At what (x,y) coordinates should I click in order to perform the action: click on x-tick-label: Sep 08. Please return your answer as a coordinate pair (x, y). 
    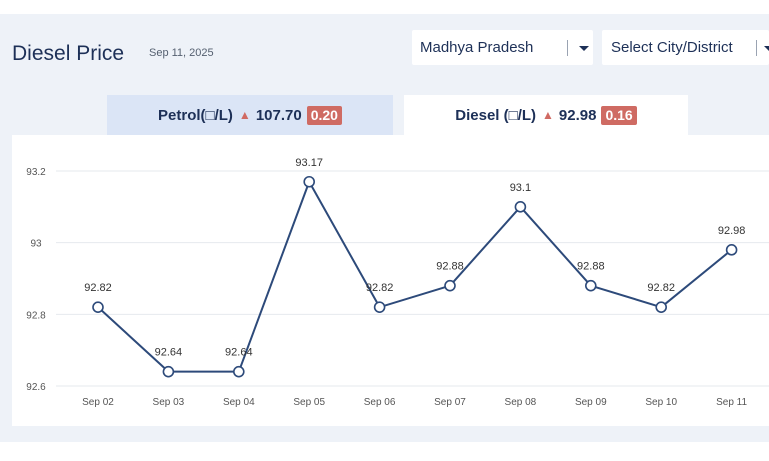
    Looking at the image, I should click on (521, 402).